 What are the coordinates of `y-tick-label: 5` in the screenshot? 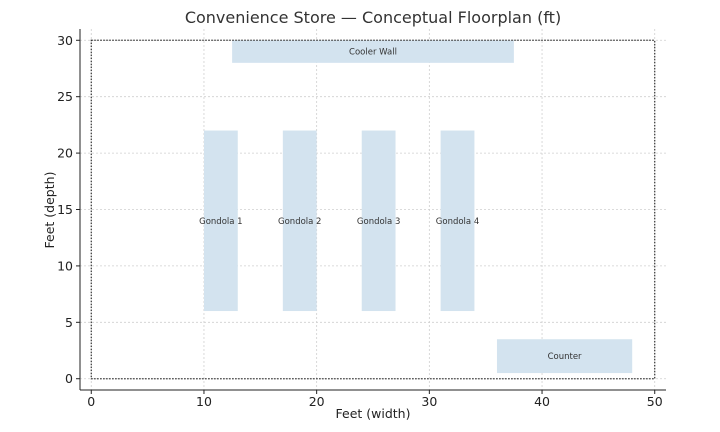 It's located at (69, 322).